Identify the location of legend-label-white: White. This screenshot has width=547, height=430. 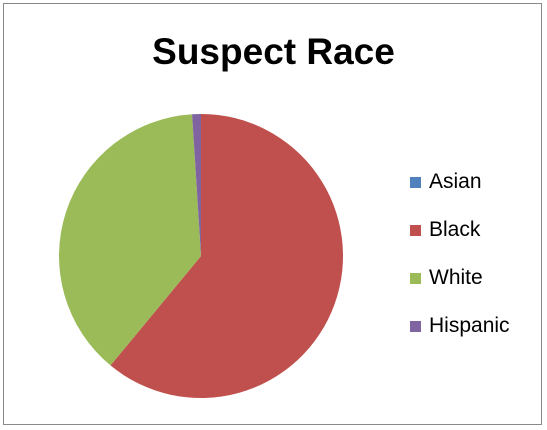
(456, 277).